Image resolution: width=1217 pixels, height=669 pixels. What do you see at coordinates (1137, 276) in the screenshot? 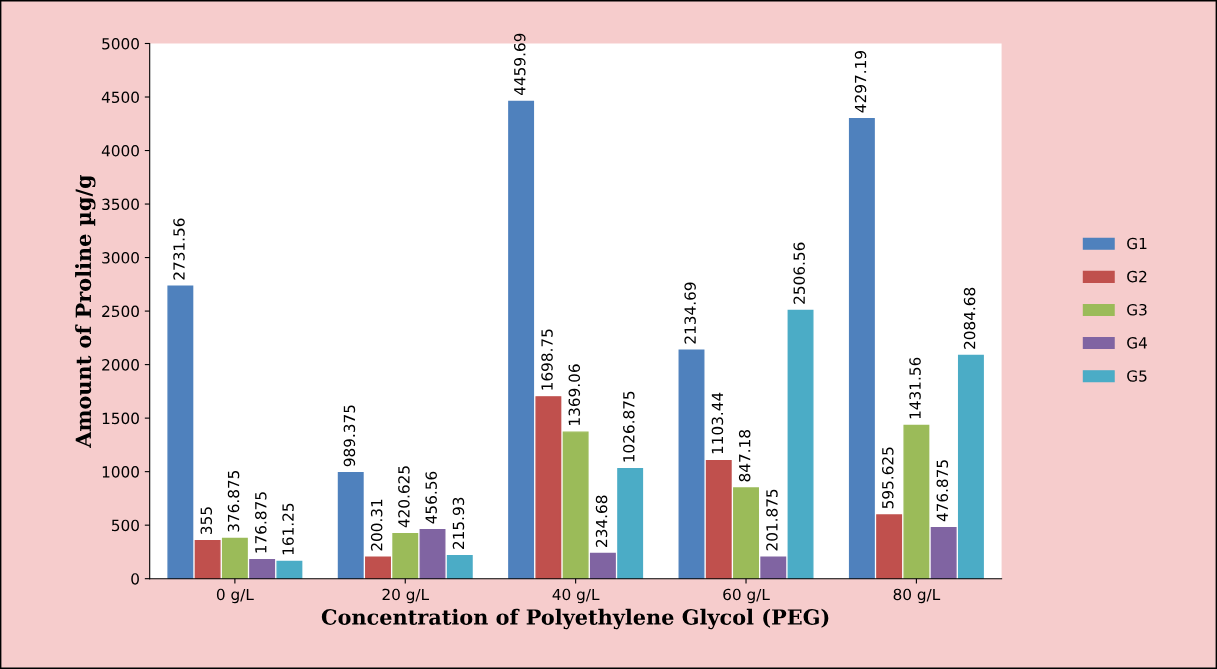
I see `legend-label: G2` at bounding box center [1137, 276].